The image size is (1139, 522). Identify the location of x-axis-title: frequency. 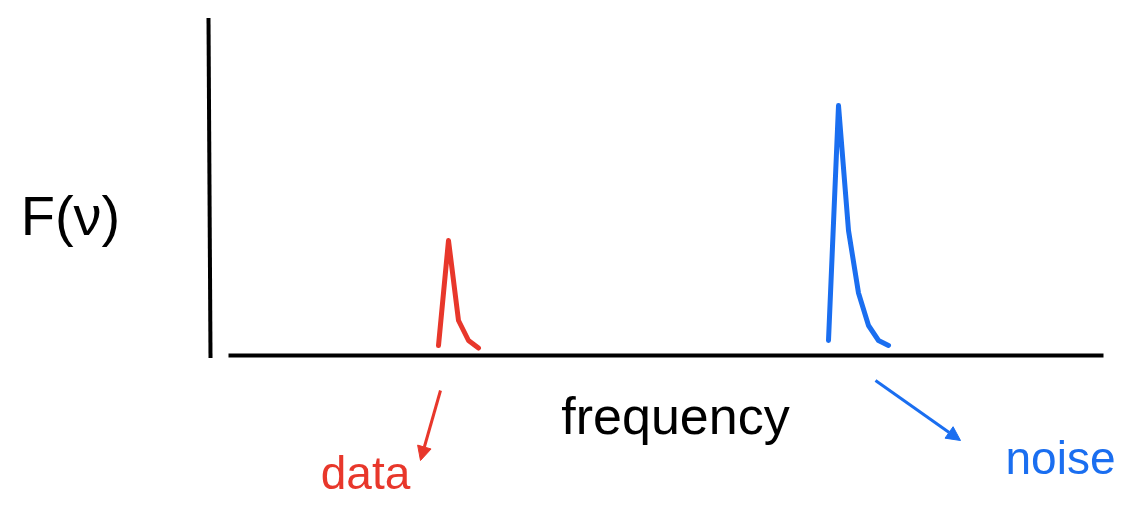
(675, 415).